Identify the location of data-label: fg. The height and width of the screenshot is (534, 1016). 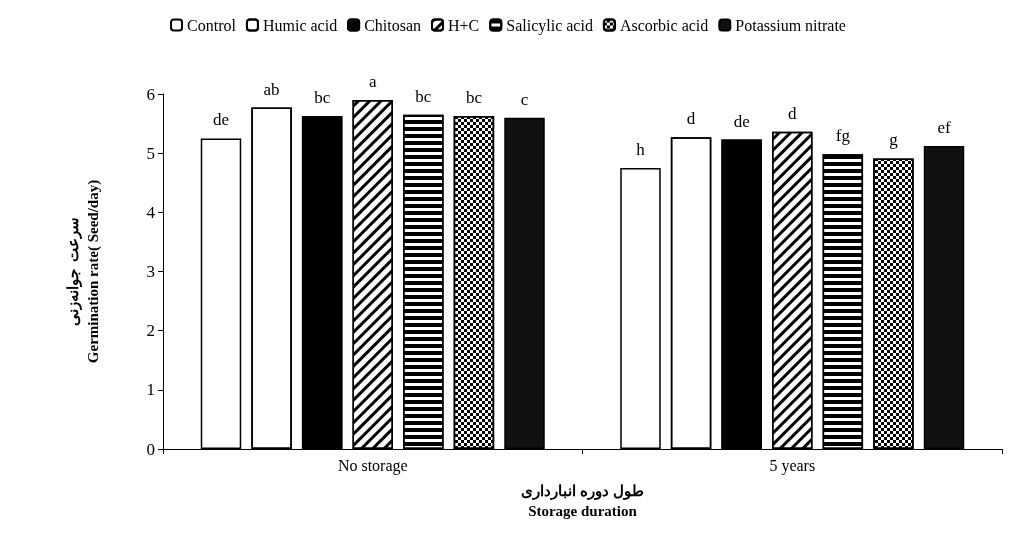
(843, 136).